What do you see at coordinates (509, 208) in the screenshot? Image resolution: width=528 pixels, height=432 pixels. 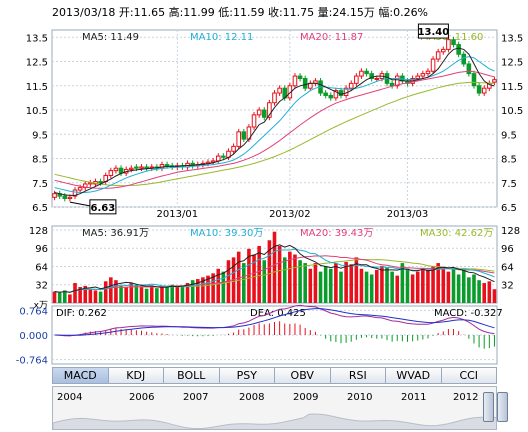 I see `price-ytick-right: 6.5` at bounding box center [509, 208].